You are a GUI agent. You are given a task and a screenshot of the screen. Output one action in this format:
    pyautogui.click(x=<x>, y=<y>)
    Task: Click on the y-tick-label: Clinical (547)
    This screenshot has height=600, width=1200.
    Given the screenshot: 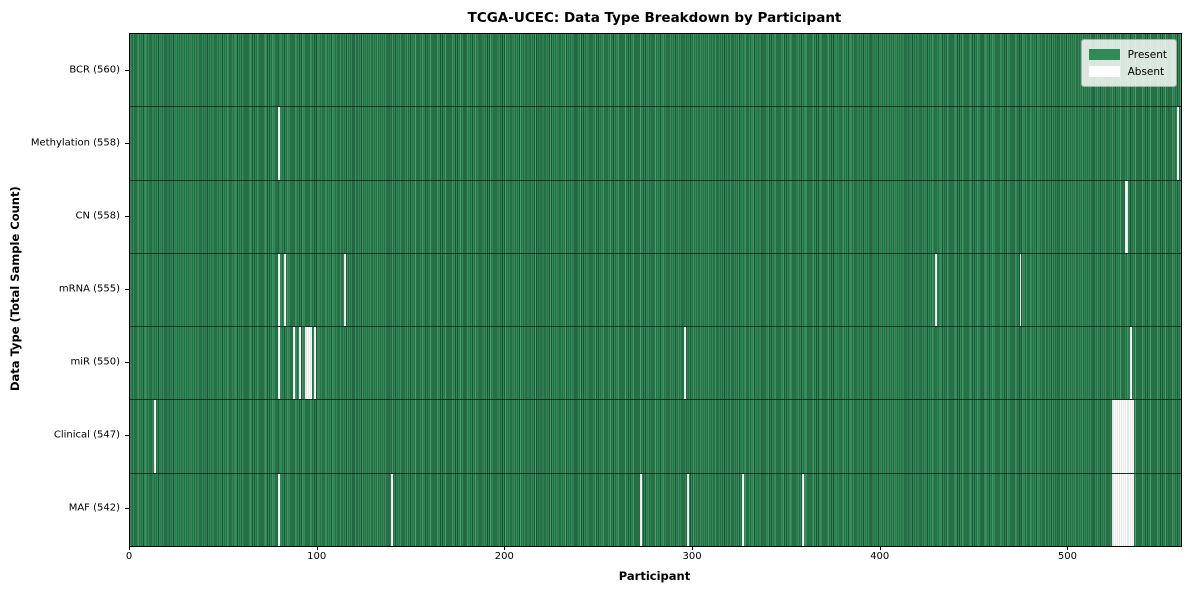 What is the action you would take?
    pyautogui.click(x=86, y=435)
    